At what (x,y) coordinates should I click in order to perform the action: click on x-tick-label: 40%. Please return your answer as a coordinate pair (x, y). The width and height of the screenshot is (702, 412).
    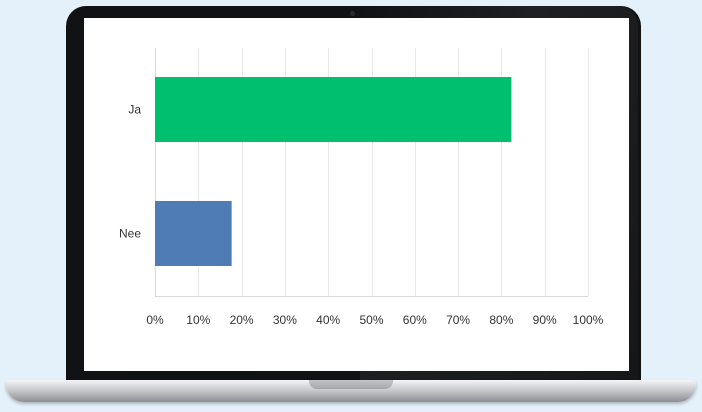
    Looking at the image, I should click on (328, 320).